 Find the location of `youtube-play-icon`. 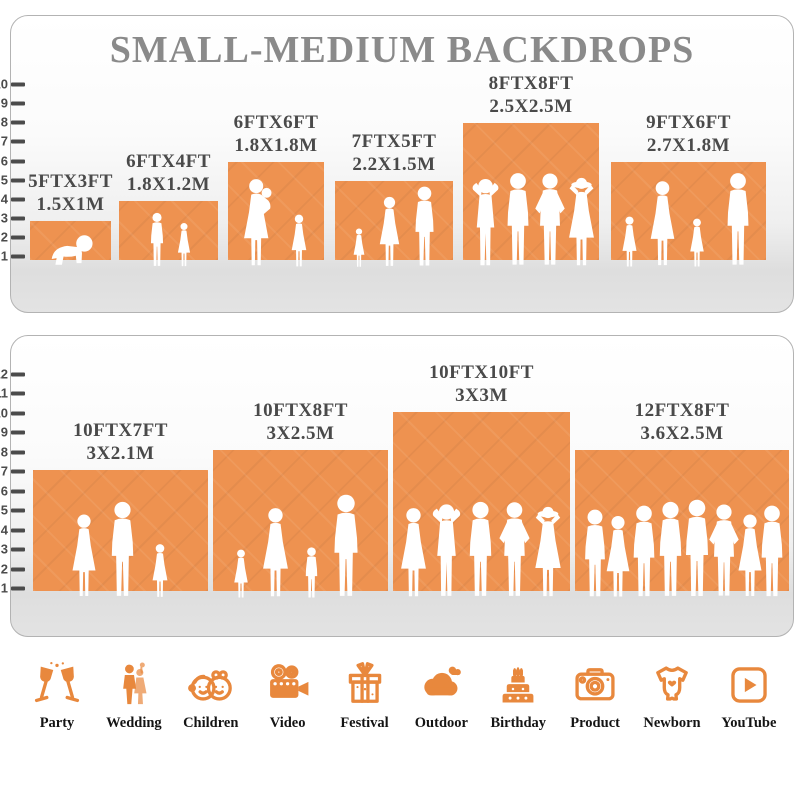

youtube-play-icon is located at coordinates (749, 685).